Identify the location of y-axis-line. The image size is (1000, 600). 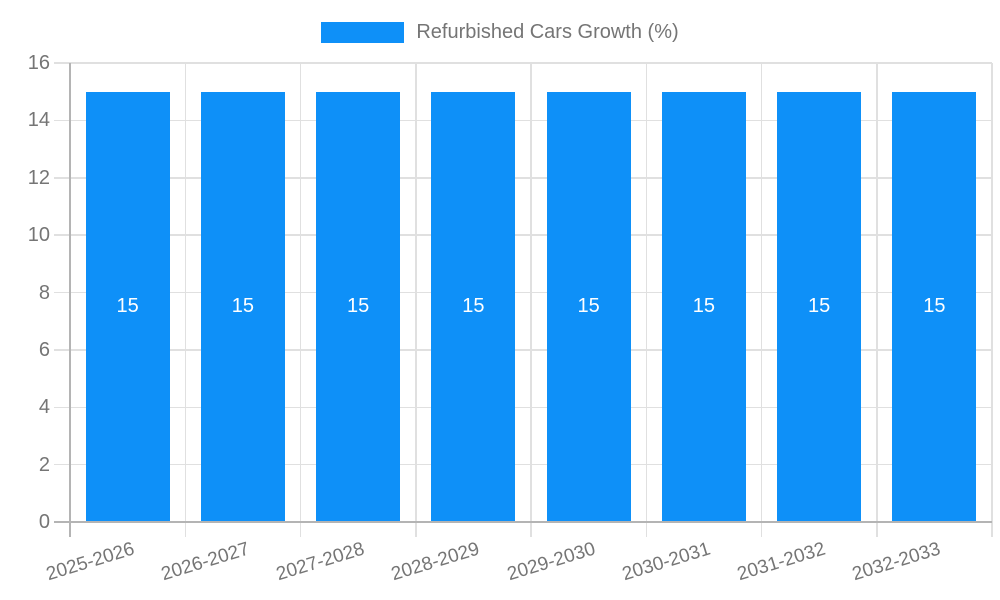
(70, 300).